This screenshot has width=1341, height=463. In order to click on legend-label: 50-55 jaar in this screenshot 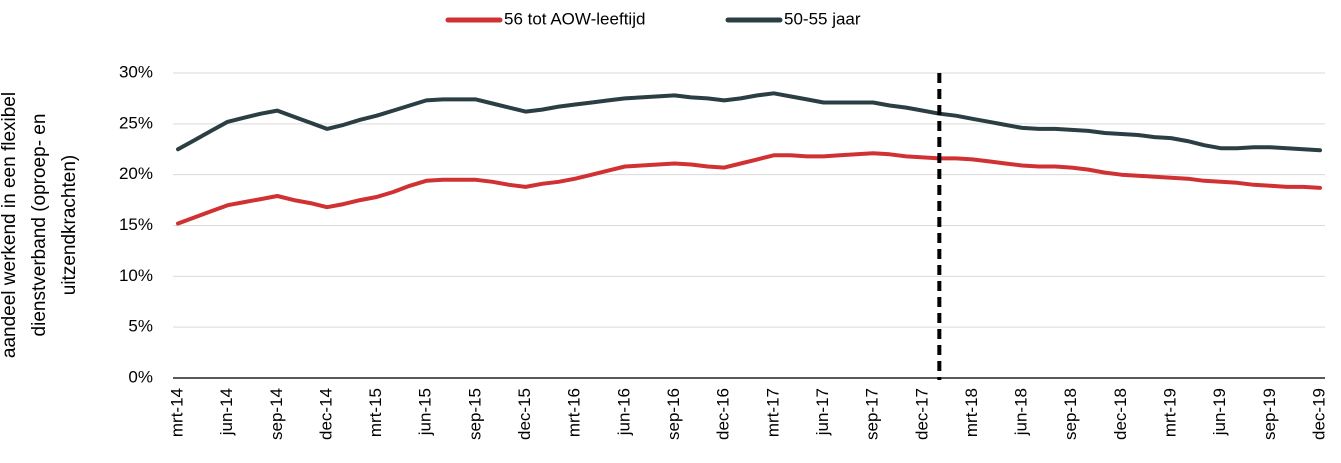, I will do `click(822, 18)`.